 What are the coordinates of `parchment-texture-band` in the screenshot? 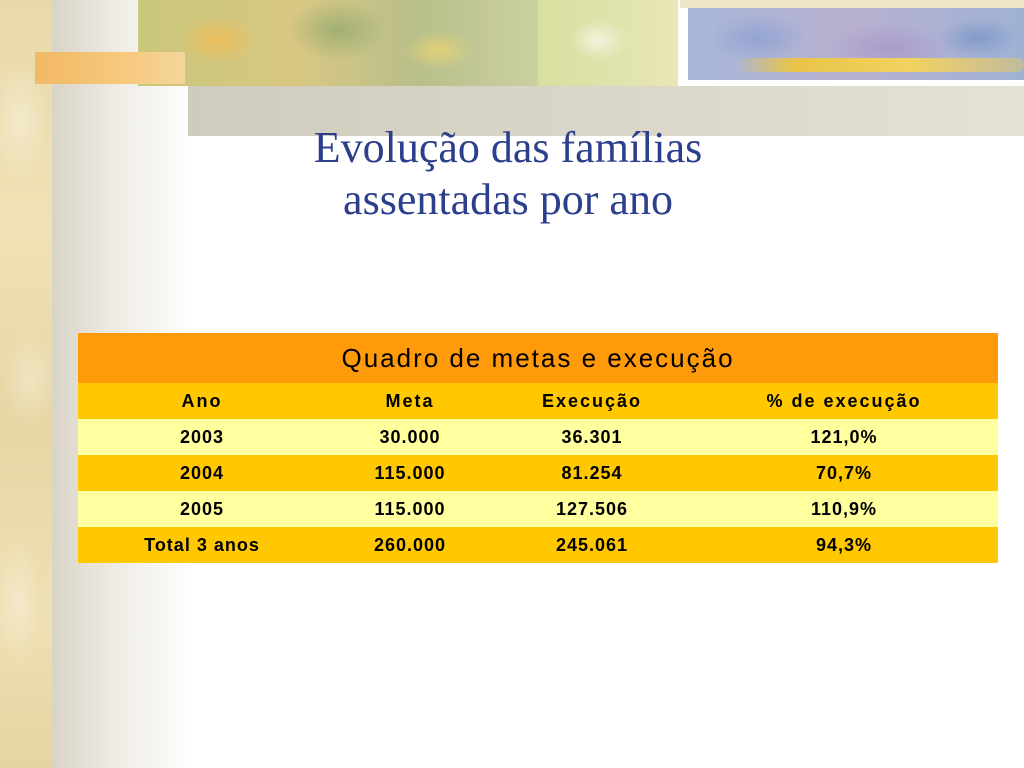 It's located at (26, 384).